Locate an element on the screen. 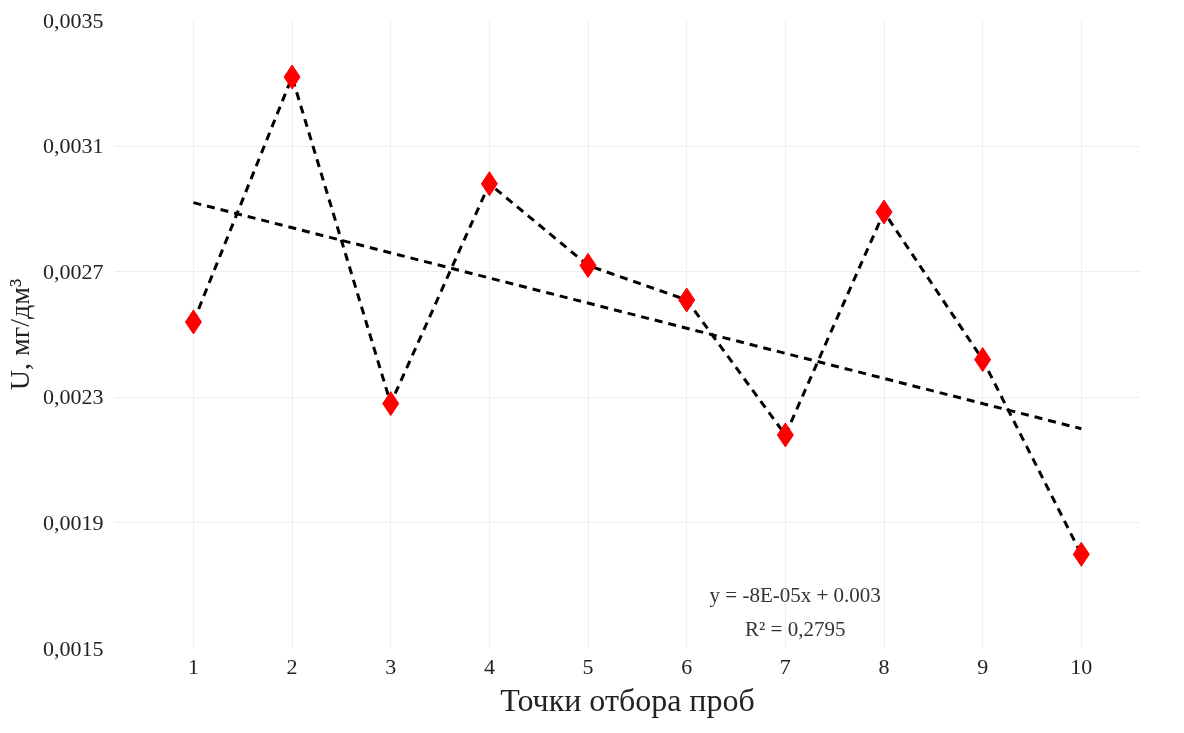 This screenshot has width=1184, height=733. annotation: y = -8E-05x + 0.003 is located at coordinates (795, 594).